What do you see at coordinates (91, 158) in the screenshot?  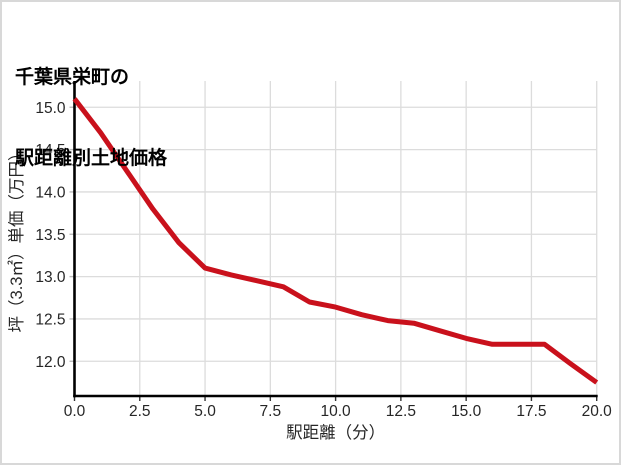 I see `chart-title-line2: 駅距離別土地価格` at bounding box center [91, 158].